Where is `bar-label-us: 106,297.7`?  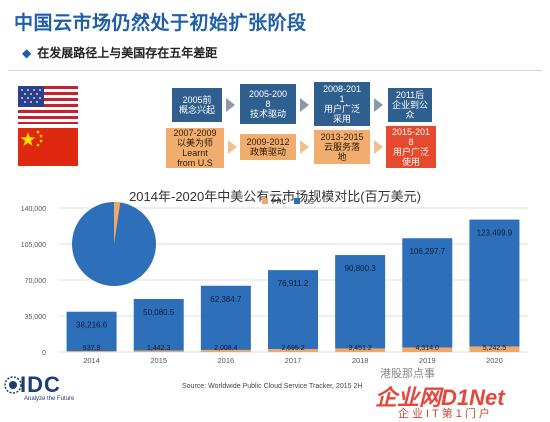
bar-label-us: 106,297.7 is located at coordinates (427, 251).